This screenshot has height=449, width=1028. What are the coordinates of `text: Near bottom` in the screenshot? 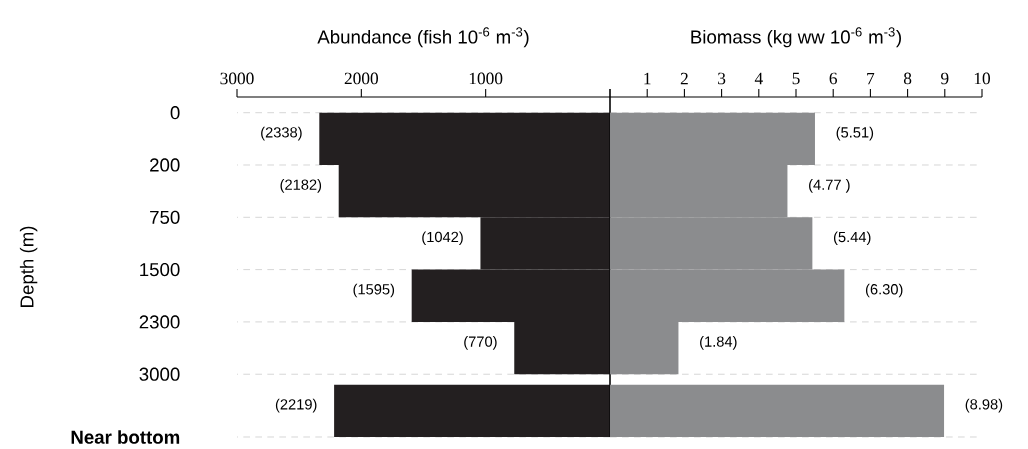 It's located at (125, 437).